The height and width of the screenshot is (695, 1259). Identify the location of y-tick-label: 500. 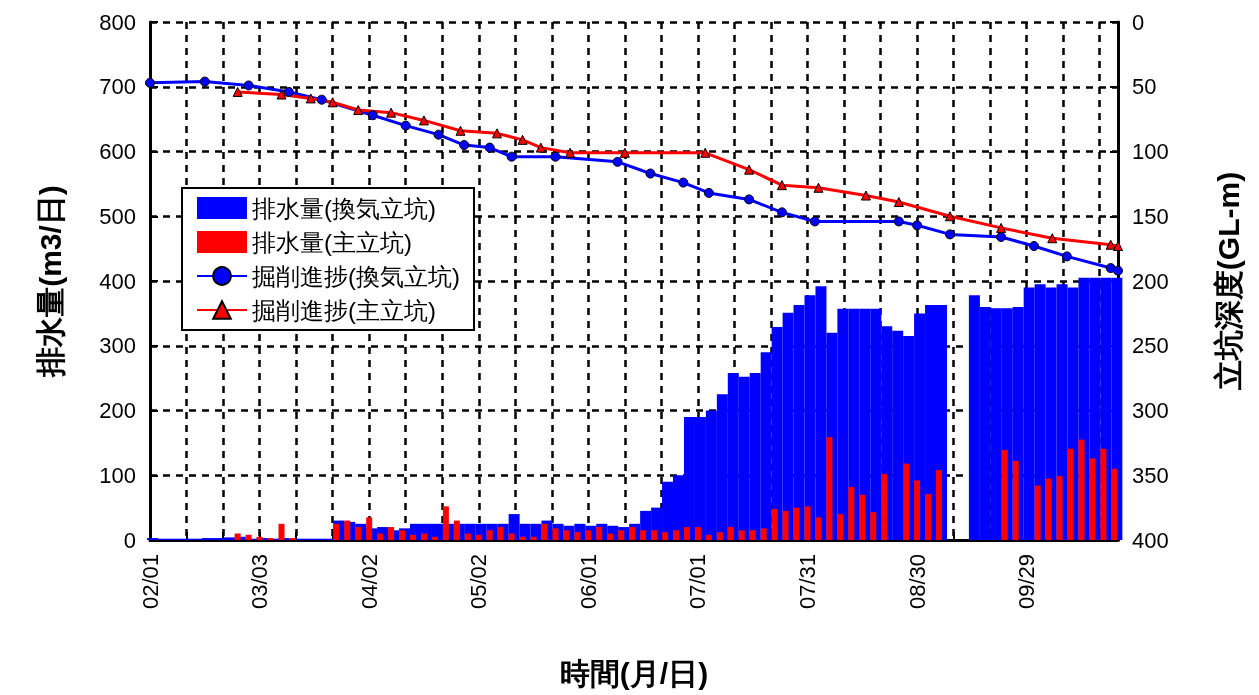
(117, 216).